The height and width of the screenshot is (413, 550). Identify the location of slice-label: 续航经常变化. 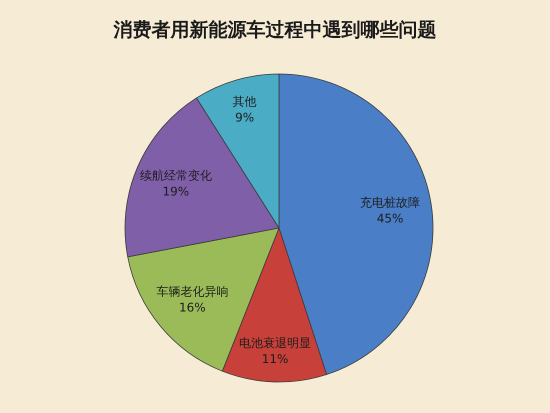
(176, 175).